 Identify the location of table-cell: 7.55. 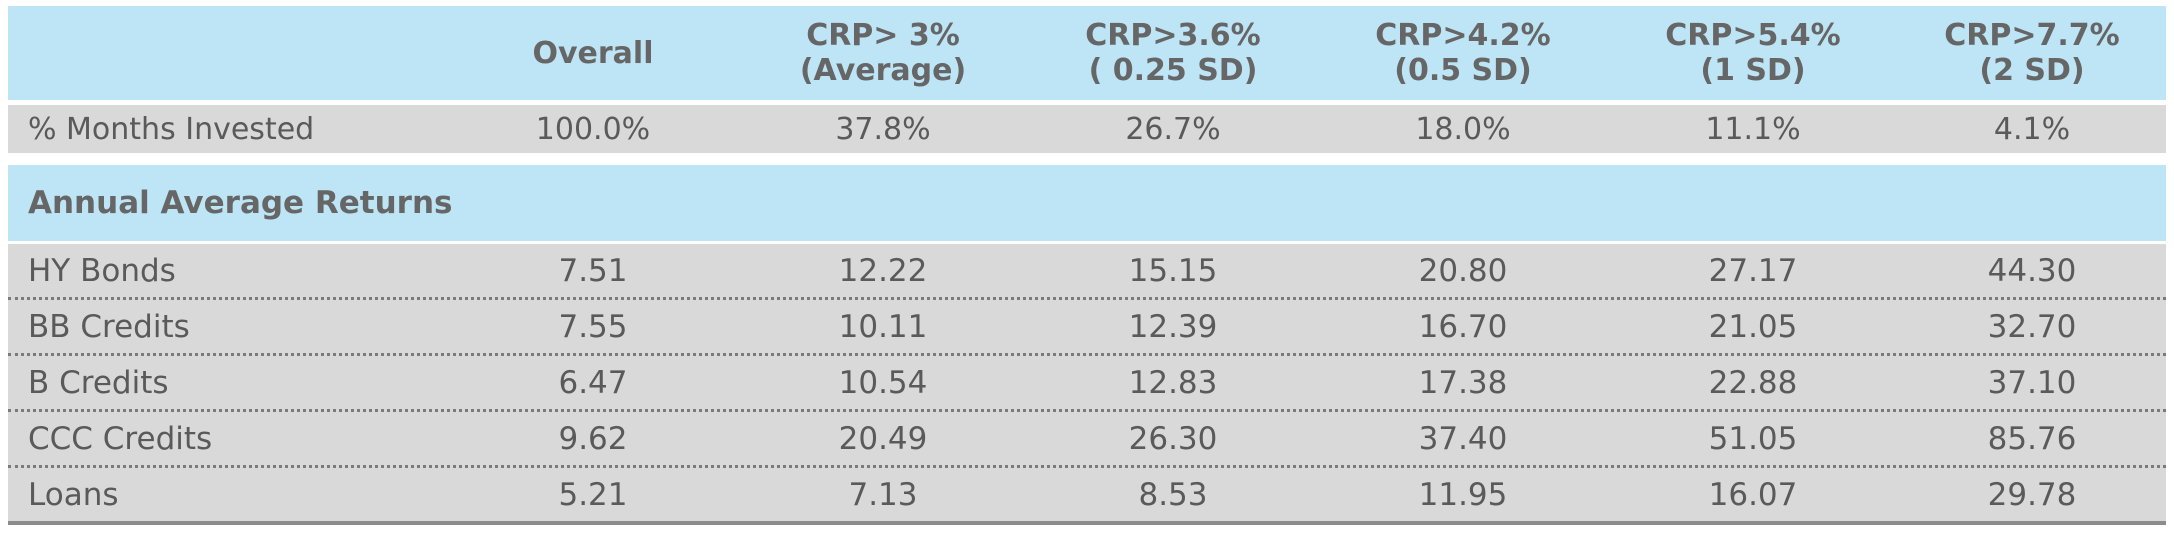
(593, 326).